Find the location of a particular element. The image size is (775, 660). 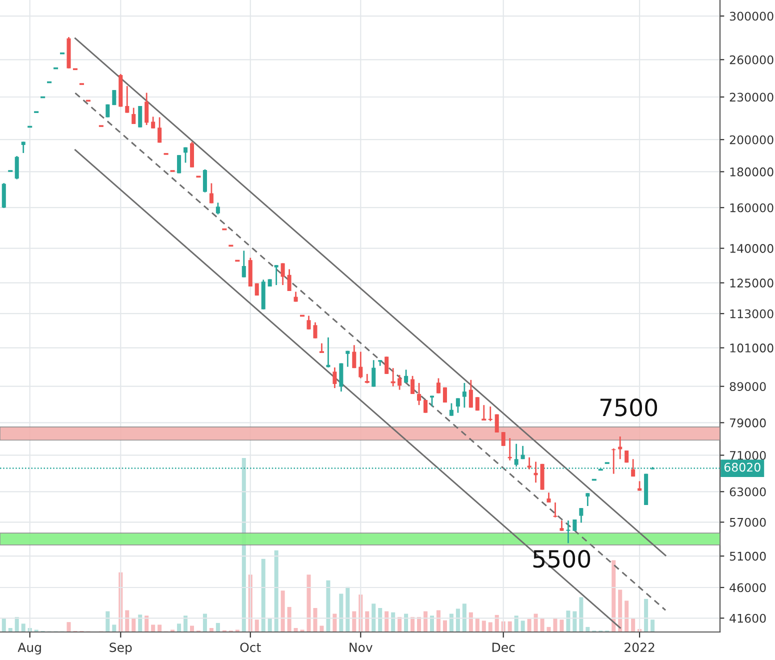

y-tick-label: 79000 is located at coordinates (748, 423).